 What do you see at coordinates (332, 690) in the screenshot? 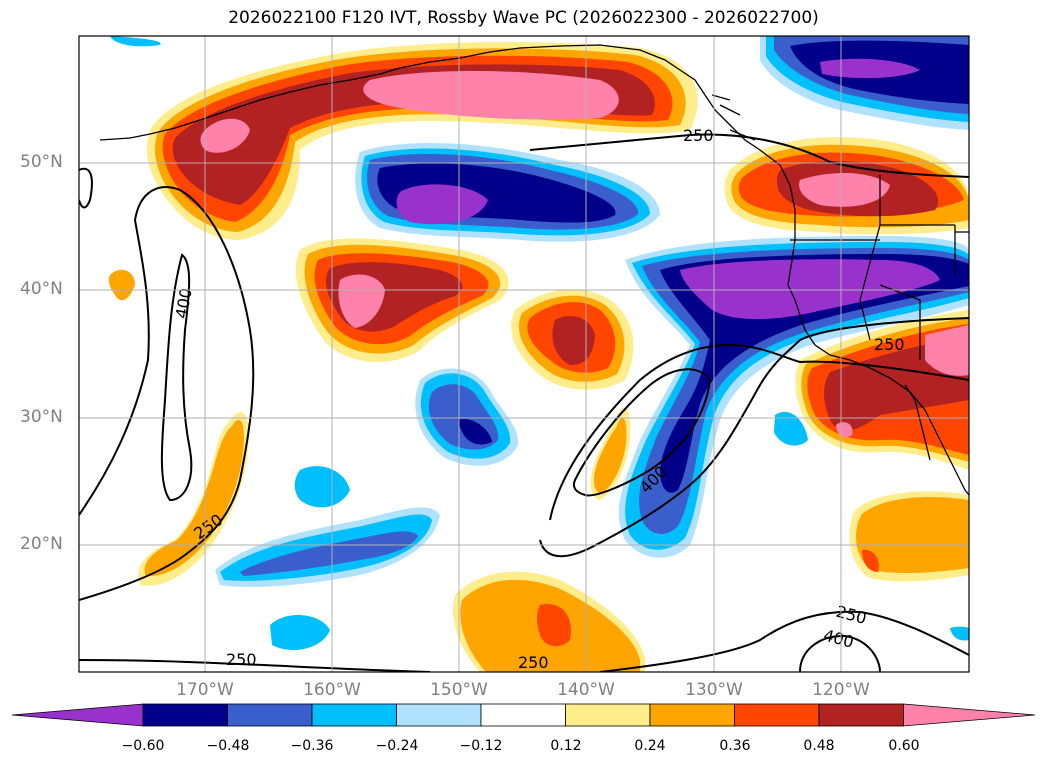
I see `lon-label: 160°W` at bounding box center [332, 690].